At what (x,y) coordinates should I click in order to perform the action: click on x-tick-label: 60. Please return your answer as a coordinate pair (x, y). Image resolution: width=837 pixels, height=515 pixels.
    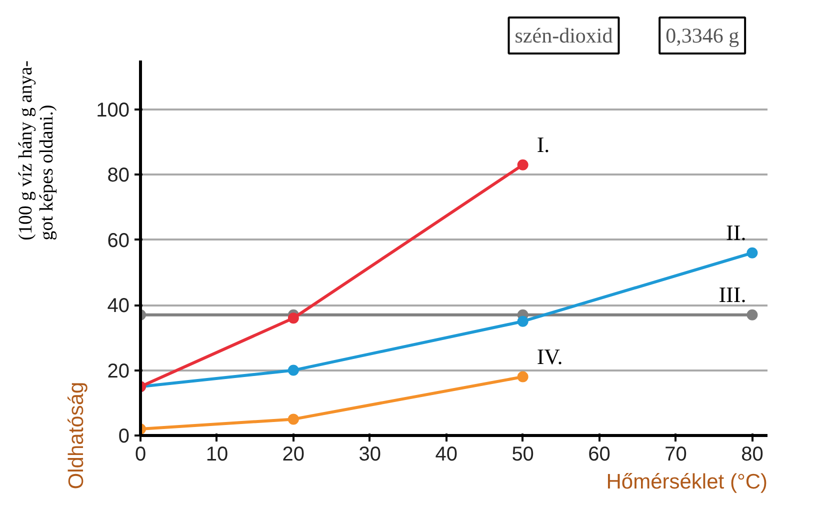
    Looking at the image, I should click on (599, 455).